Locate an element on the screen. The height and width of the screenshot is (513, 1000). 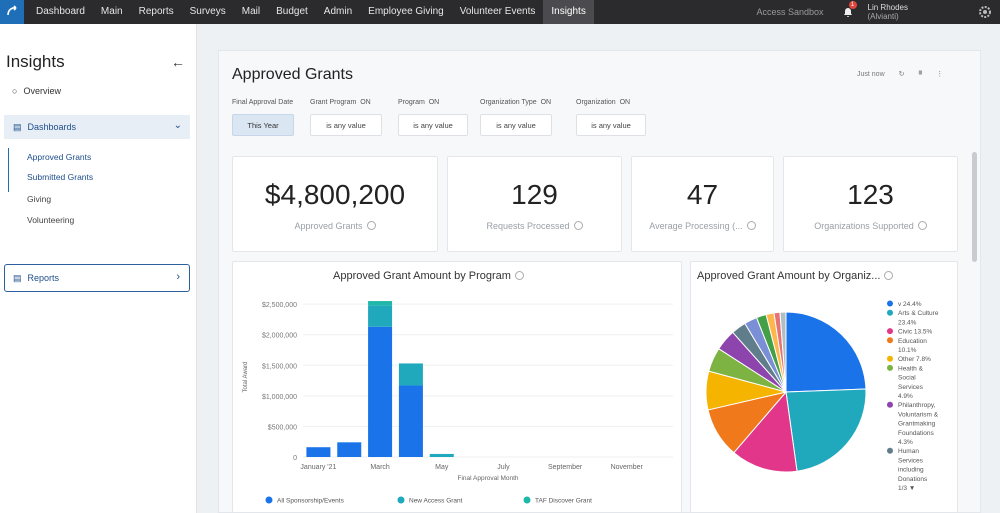
nav-item-mail: Mail is located at coordinates (251, 11).